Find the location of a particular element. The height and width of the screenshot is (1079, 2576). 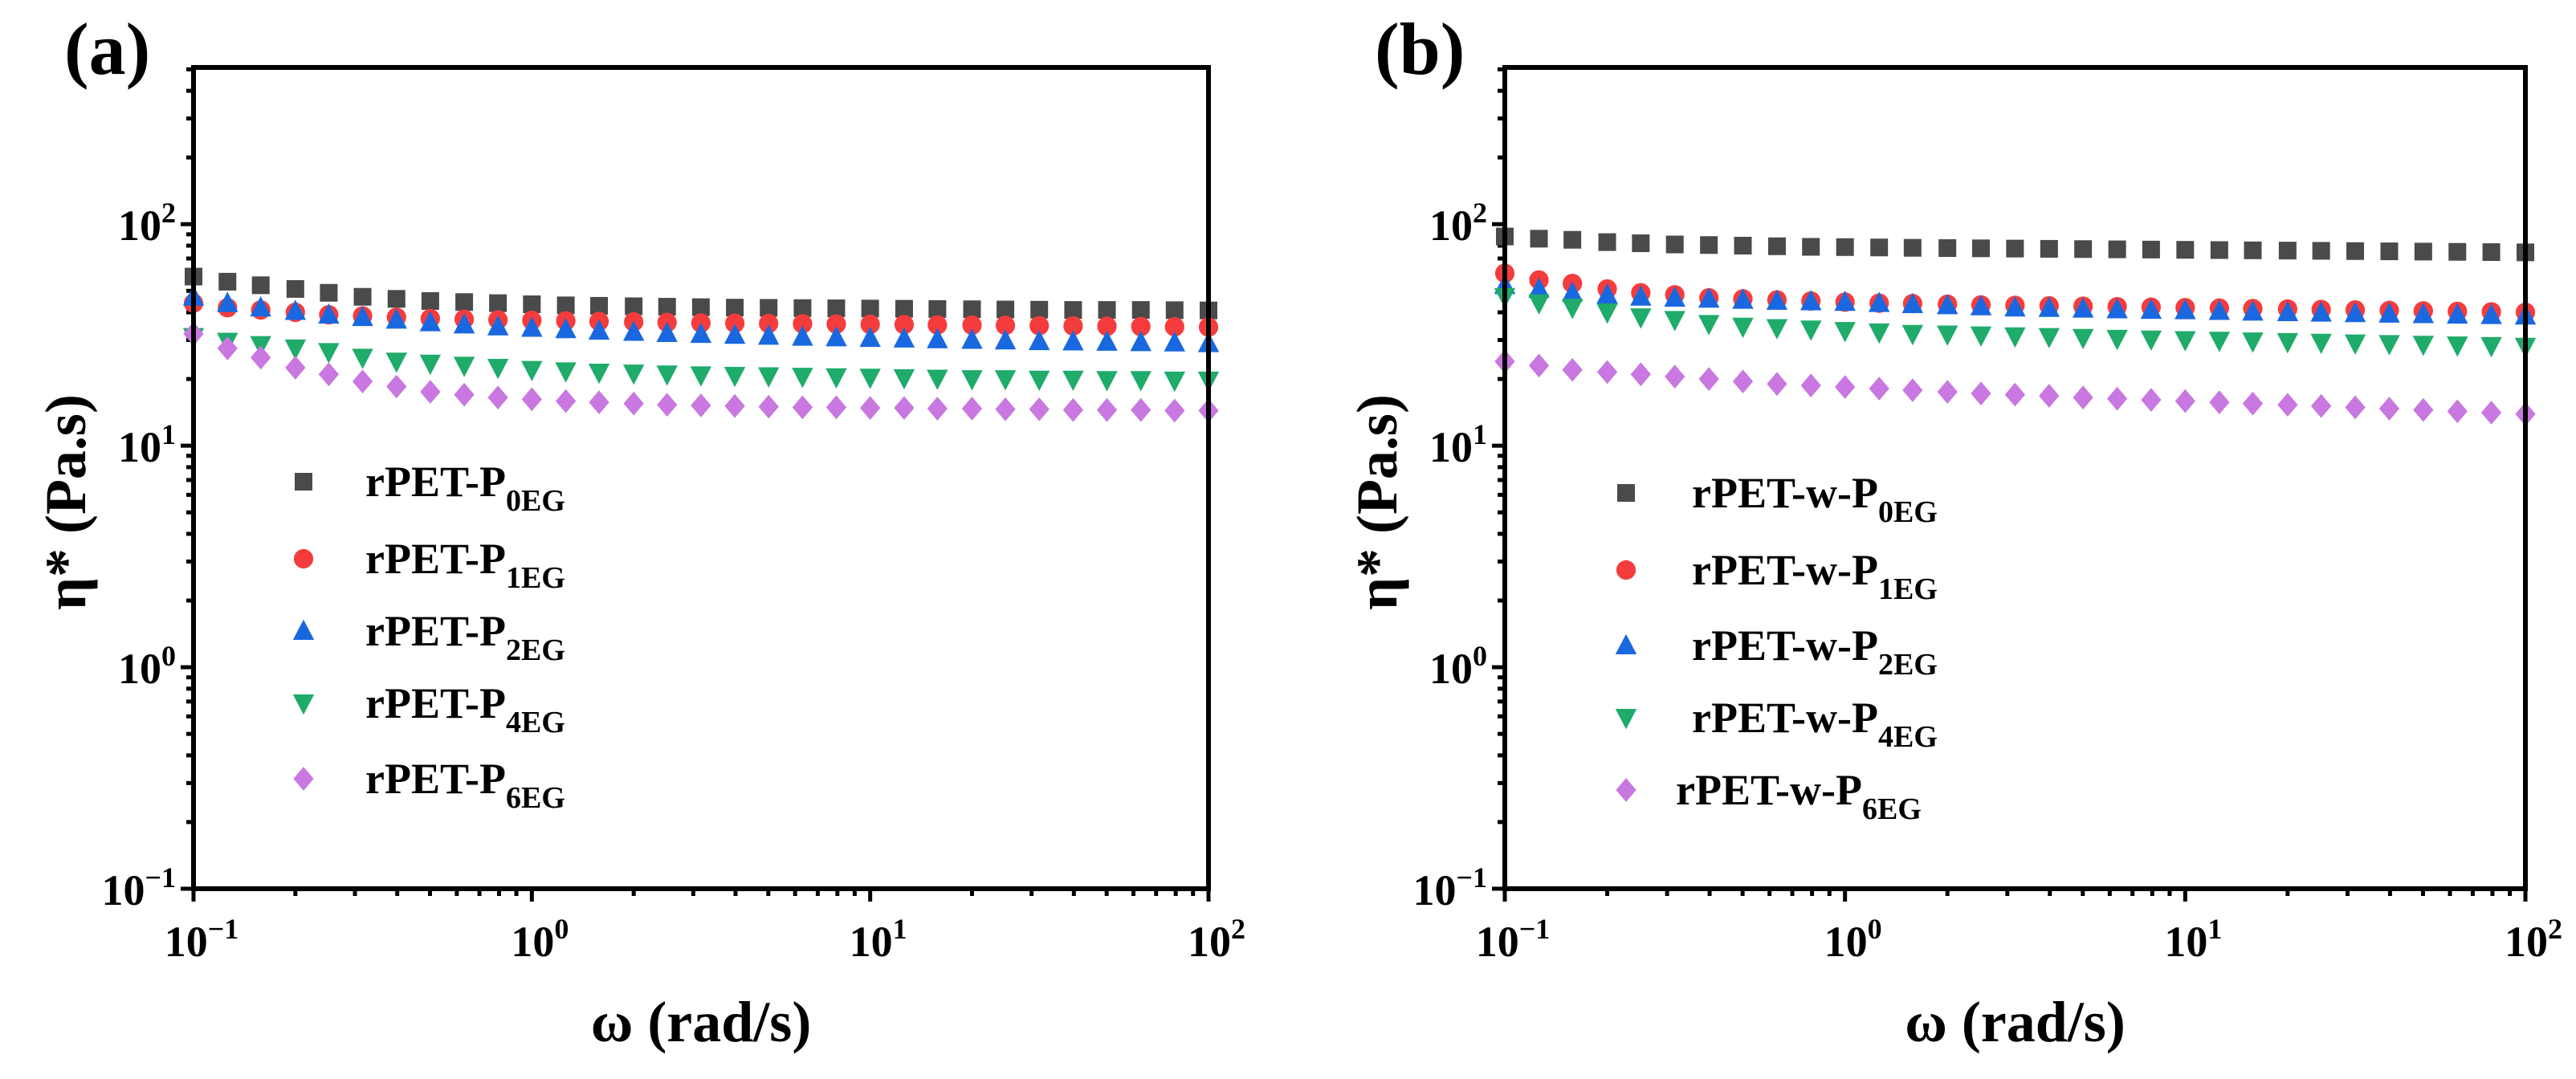

x-axis-label: ω (rad/s) is located at coordinates (701, 1022).